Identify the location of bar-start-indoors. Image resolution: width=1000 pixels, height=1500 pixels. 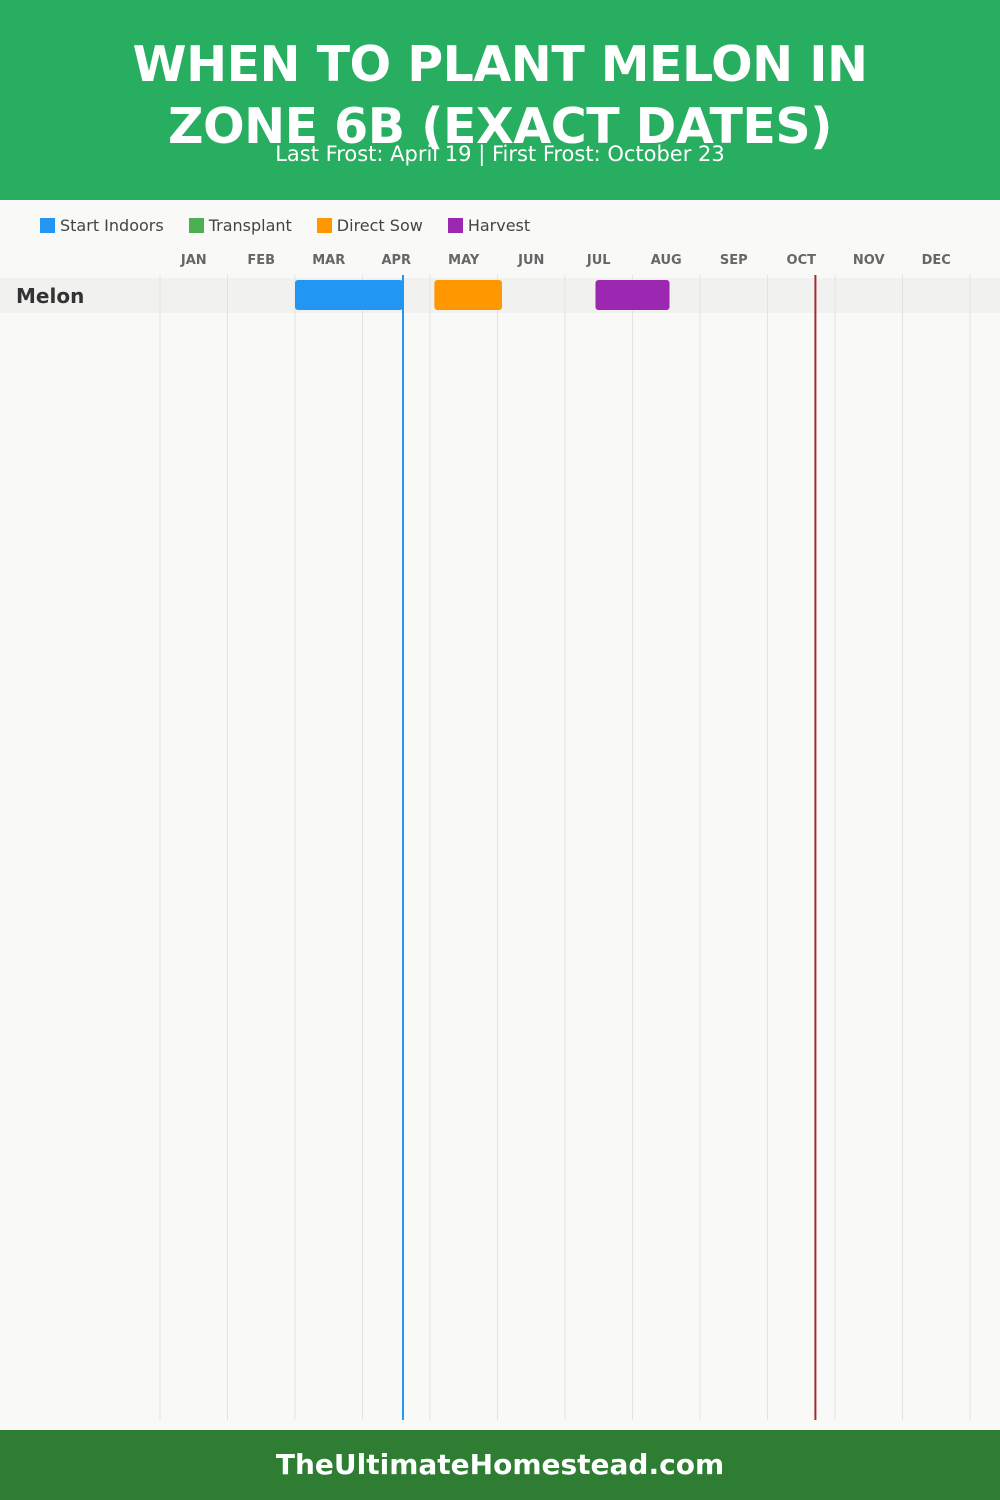
(349, 295).